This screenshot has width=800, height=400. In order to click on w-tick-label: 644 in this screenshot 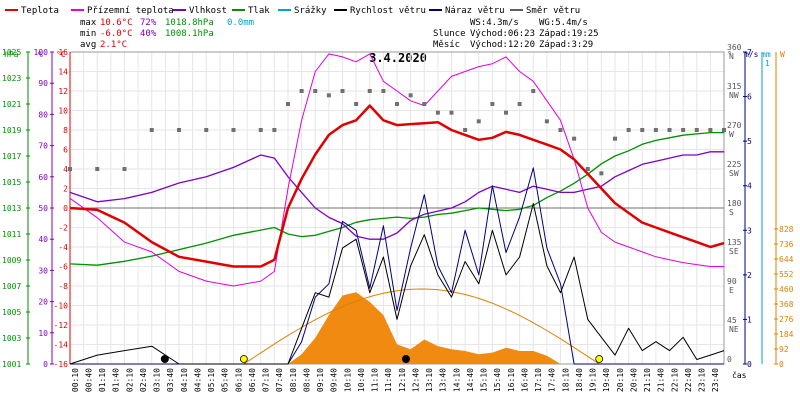, I will do `click(786, 259)`.